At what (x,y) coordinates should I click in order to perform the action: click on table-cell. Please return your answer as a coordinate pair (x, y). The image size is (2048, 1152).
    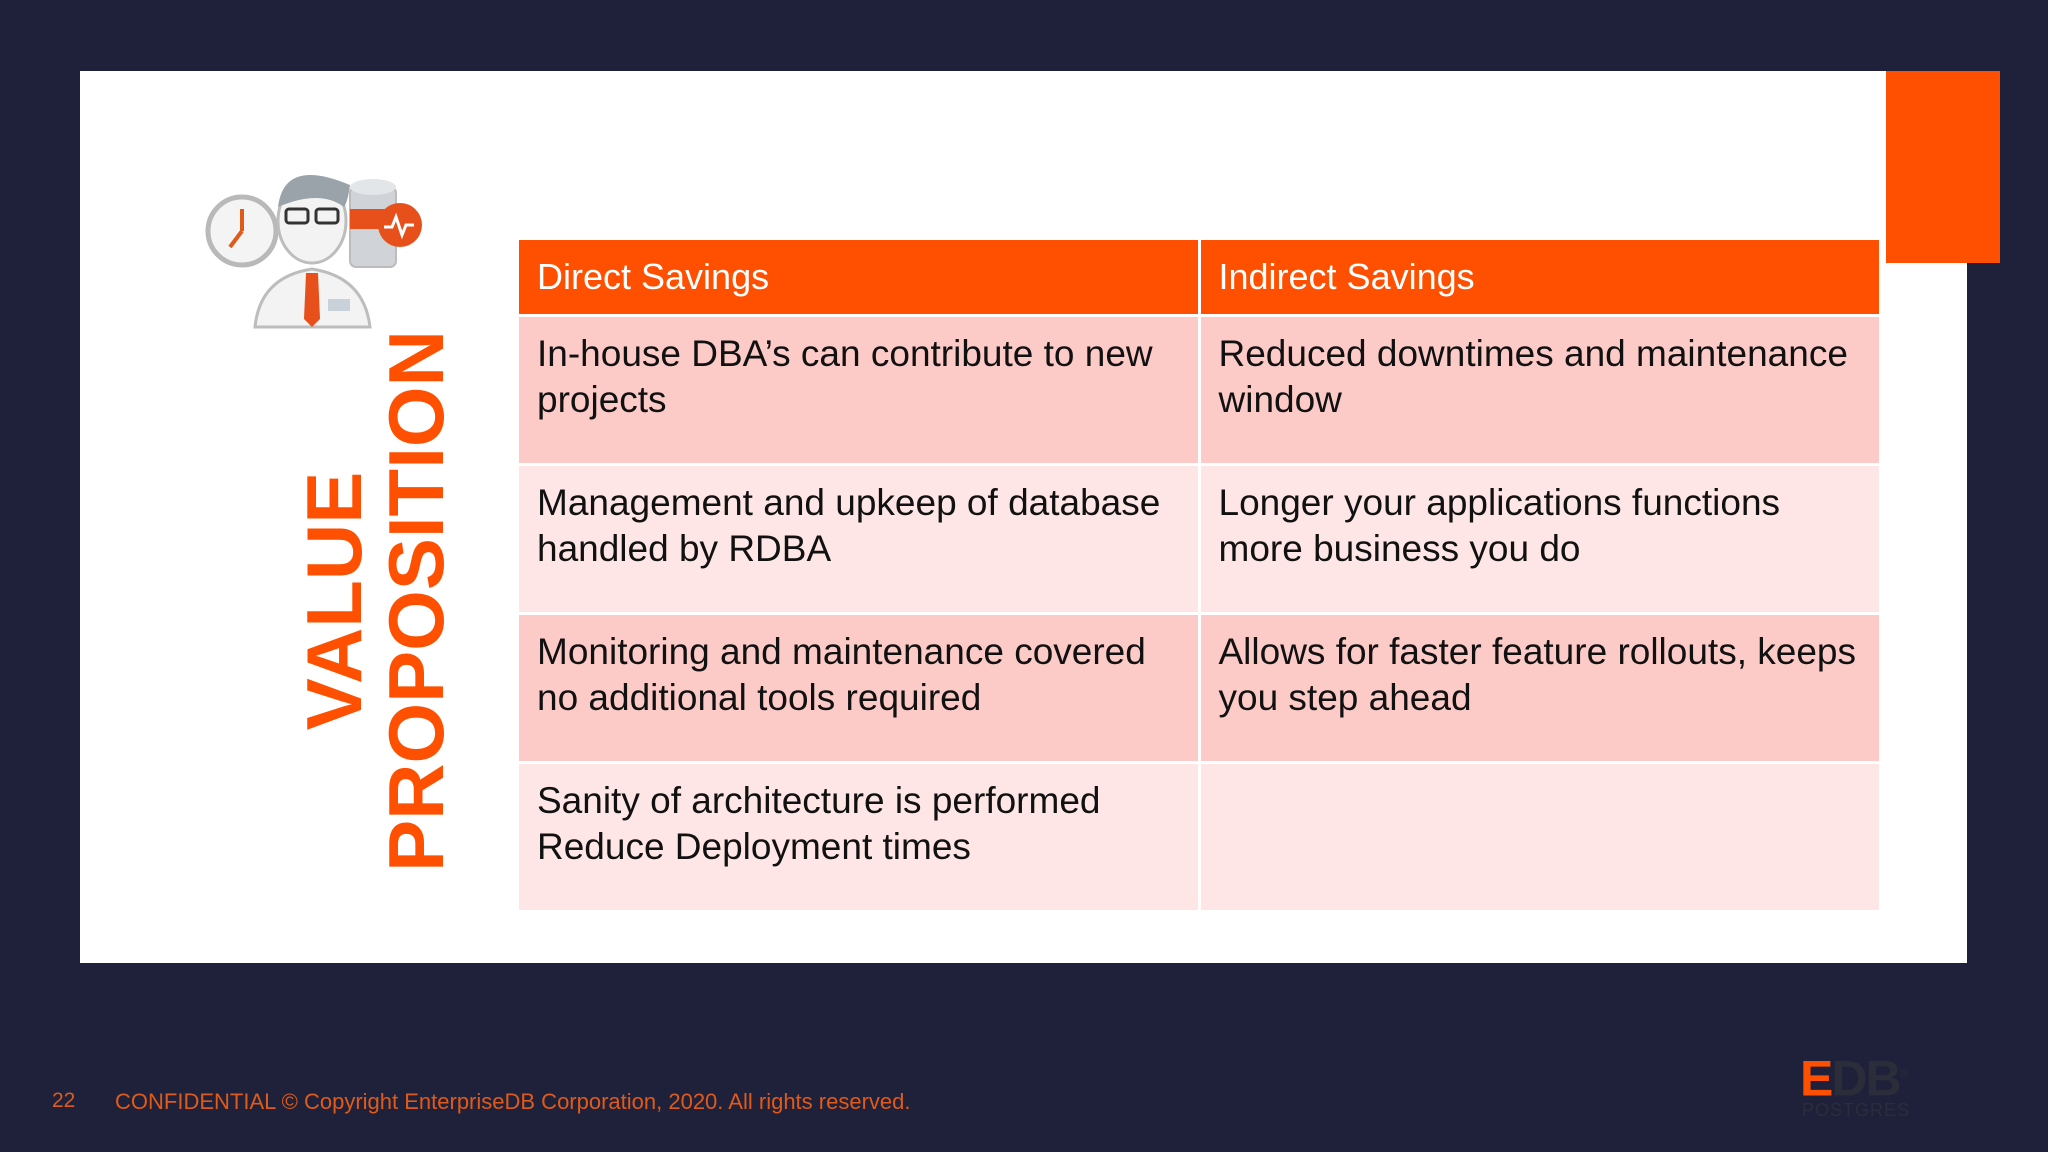
    Looking at the image, I should click on (1539, 837).